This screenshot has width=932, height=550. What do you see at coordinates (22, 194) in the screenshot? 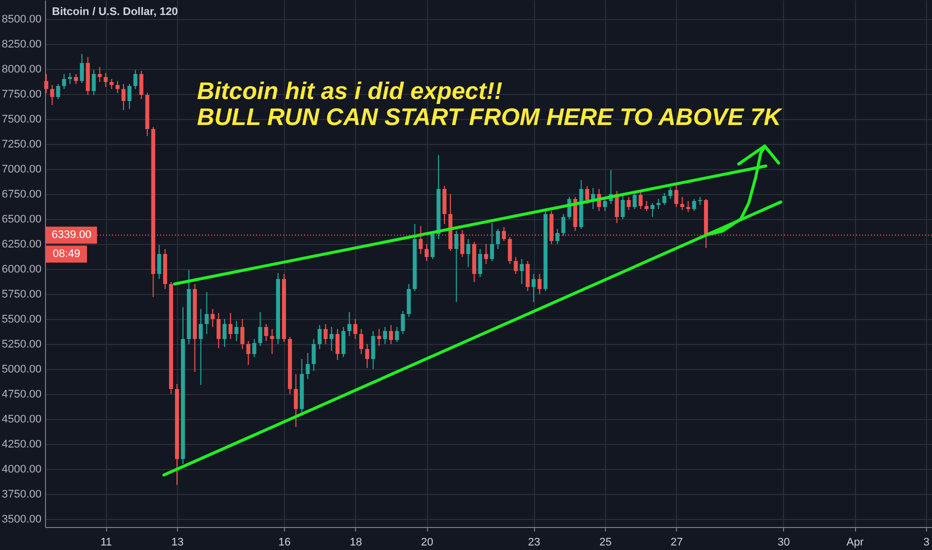
I see `y-tick-label: 6750.00` at bounding box center [22, 194].